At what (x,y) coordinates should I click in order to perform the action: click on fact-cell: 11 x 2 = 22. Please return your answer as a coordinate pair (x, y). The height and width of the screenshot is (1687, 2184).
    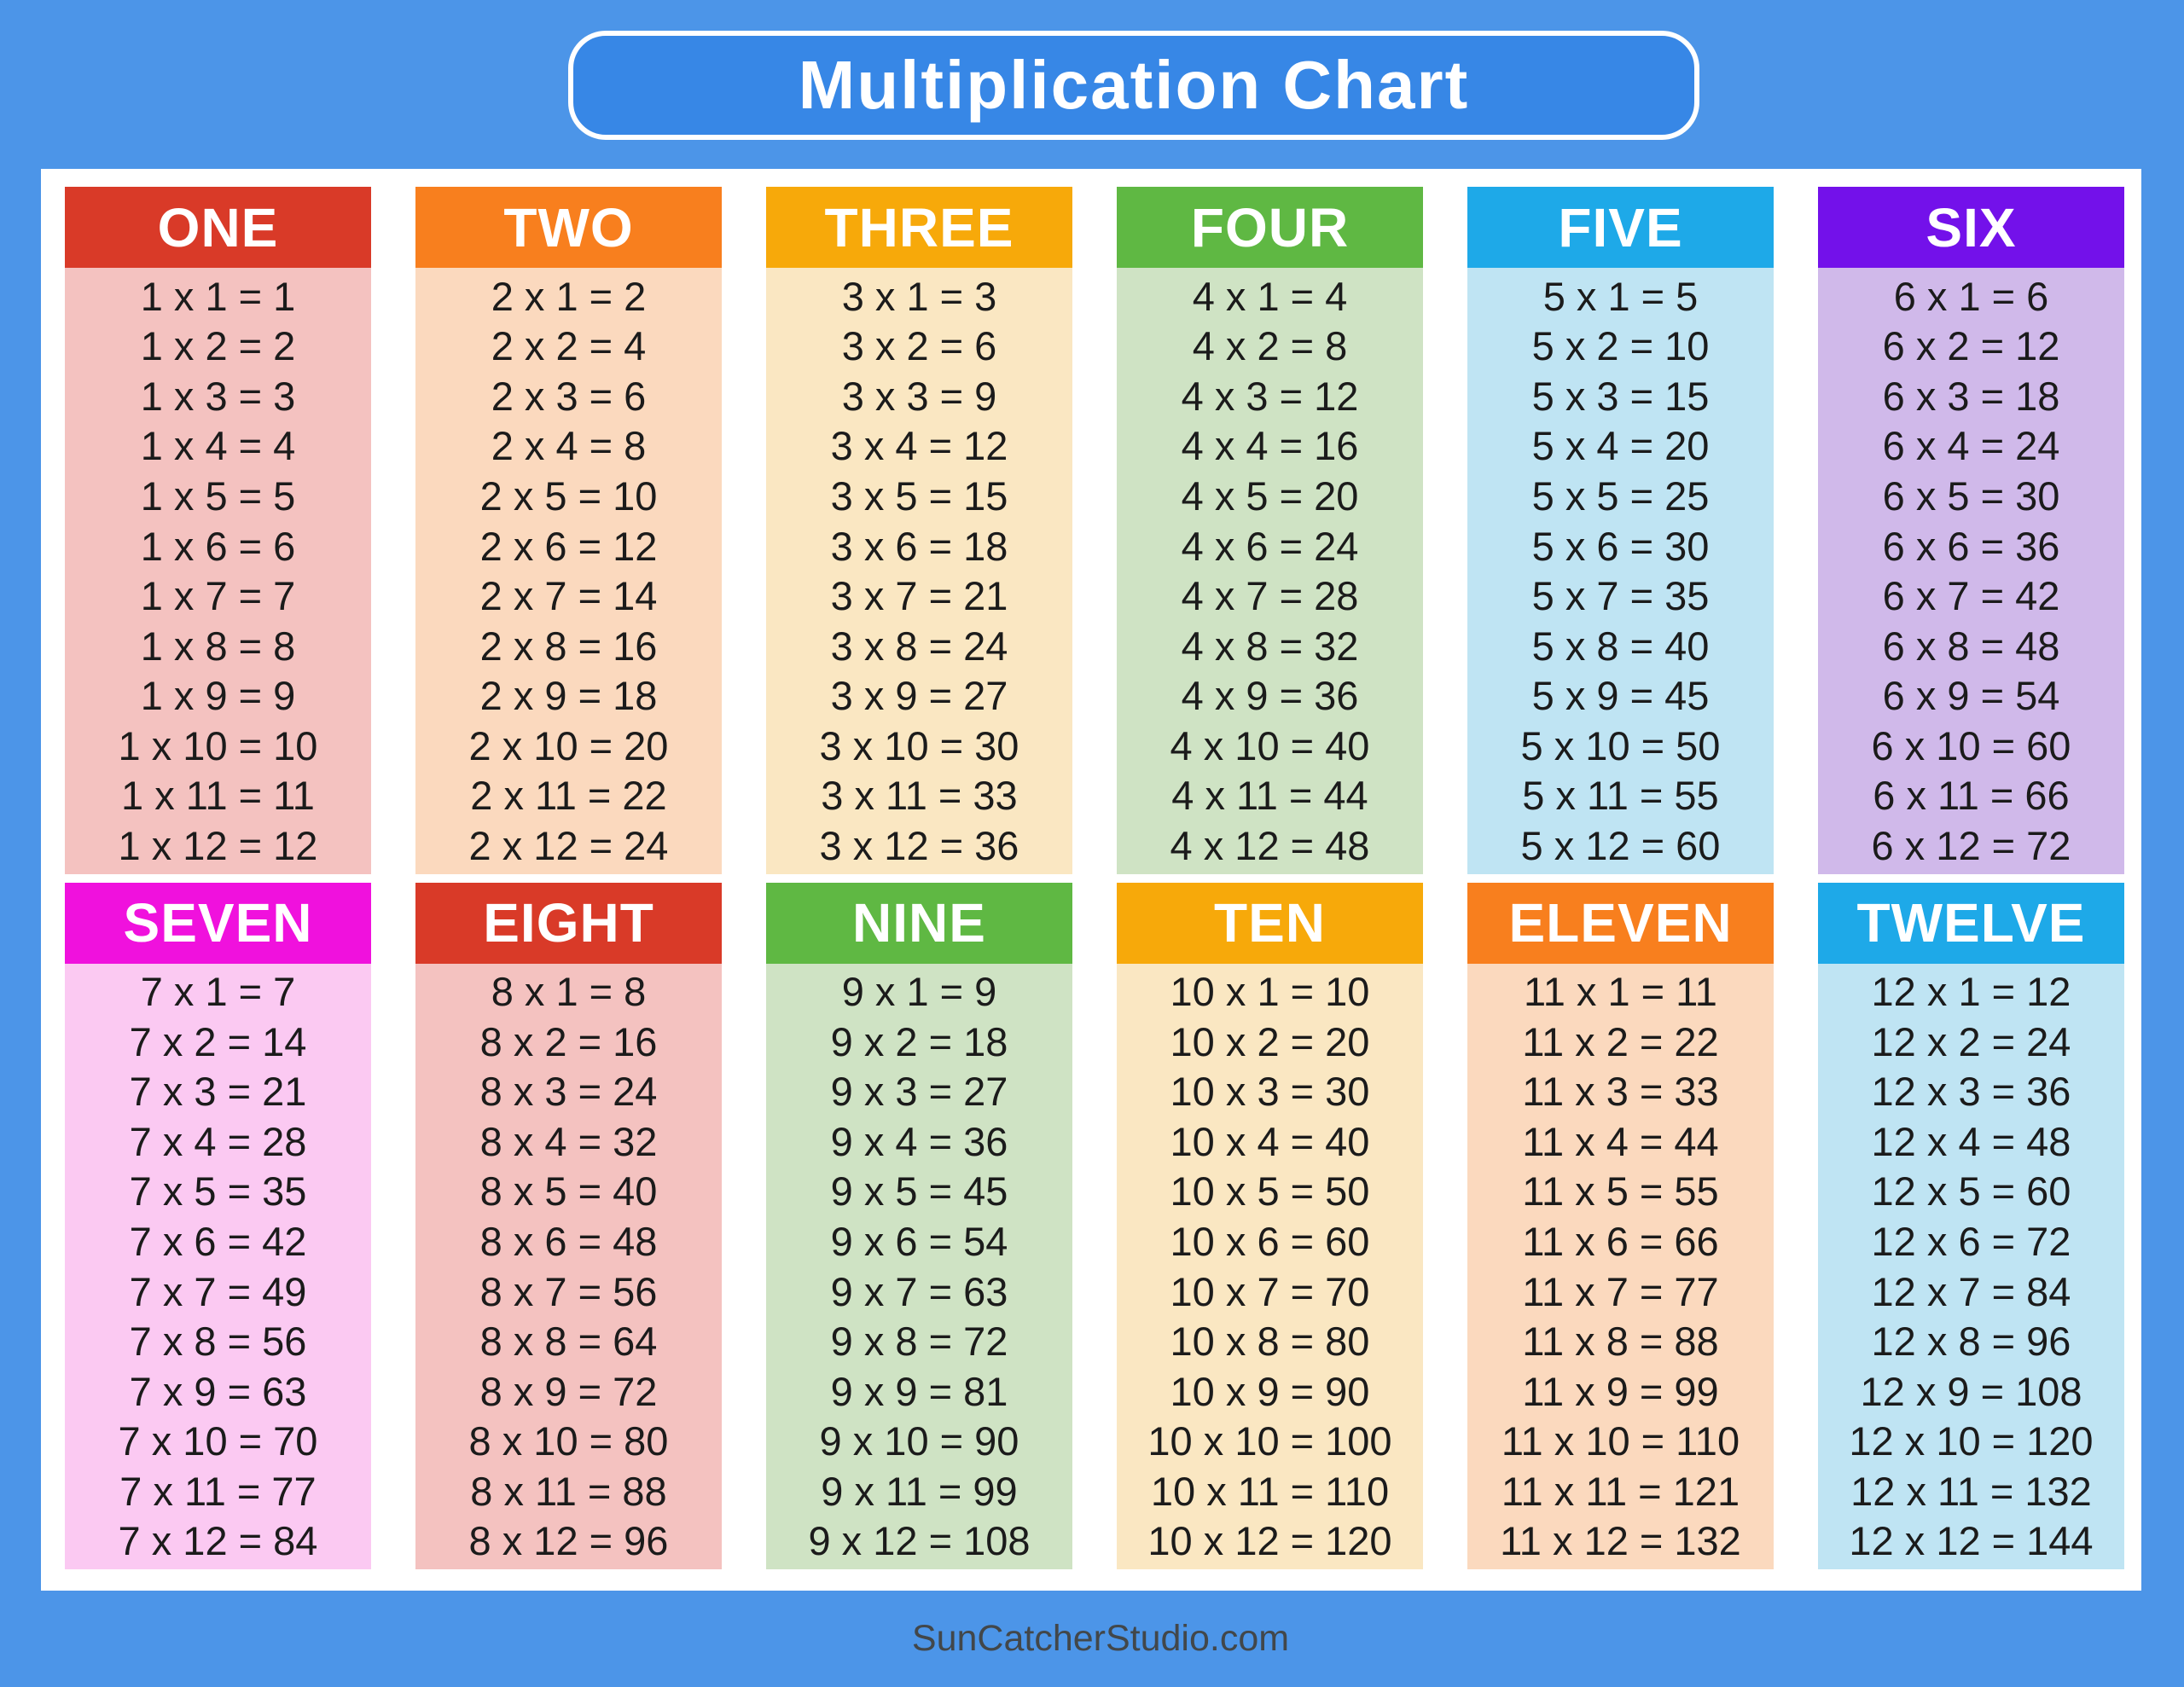
    Looking at the image, I should click on (1621, 1041).